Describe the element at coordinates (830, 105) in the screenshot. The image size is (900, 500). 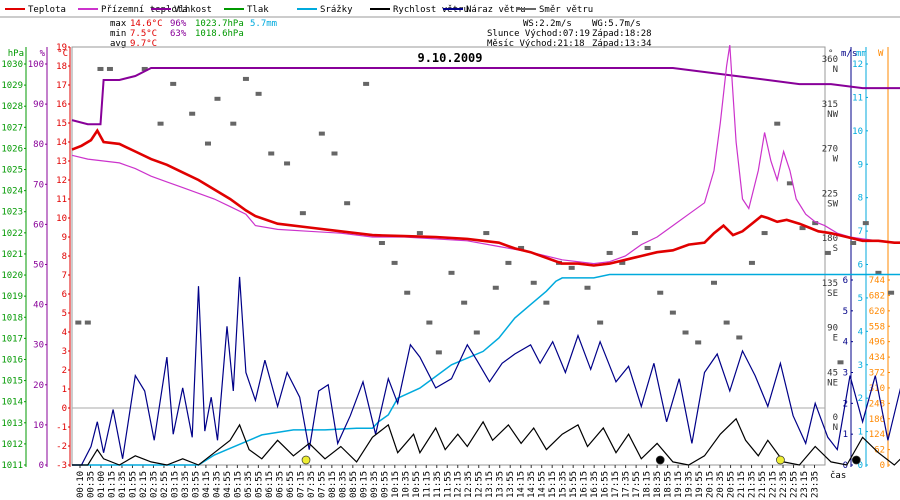
I see `dir-tick-label: 315` at that location.